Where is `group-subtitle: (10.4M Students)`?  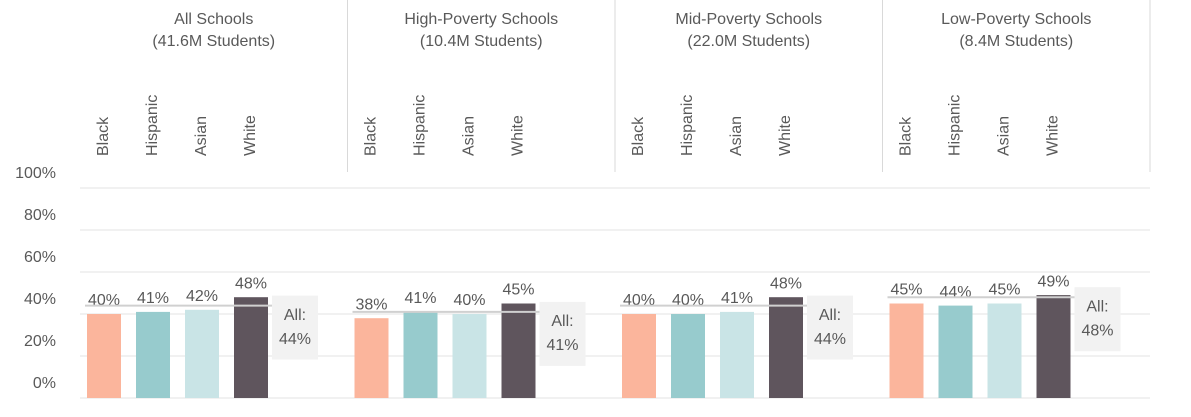 group-subtitle: (10.4M Students) is located at coordinates (481, 41).